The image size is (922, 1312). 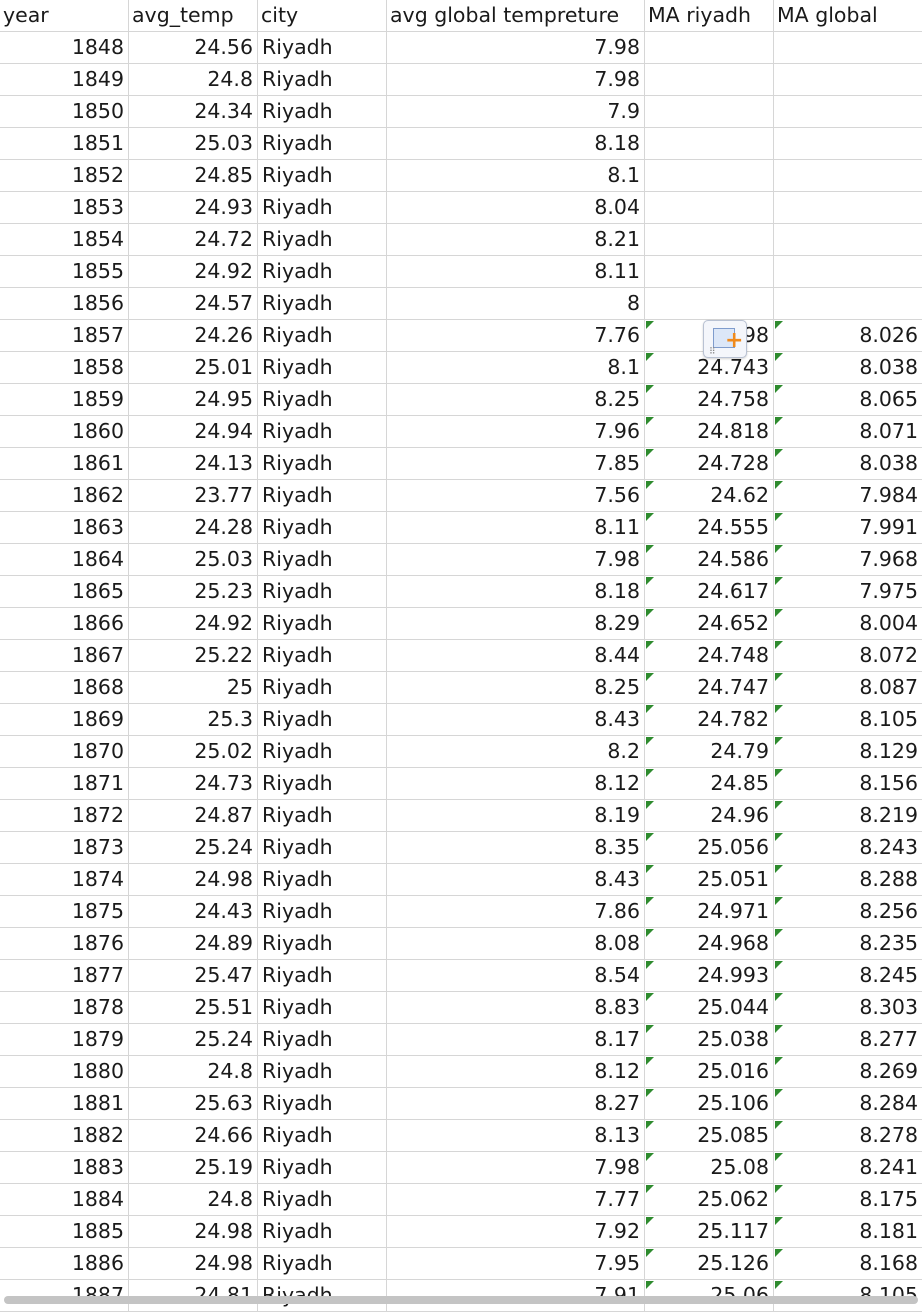 What do you see at coordinates (848, 848) in the screenshot?
I see `ma-global-cell: 8.243` at bounding box center [848, 848].